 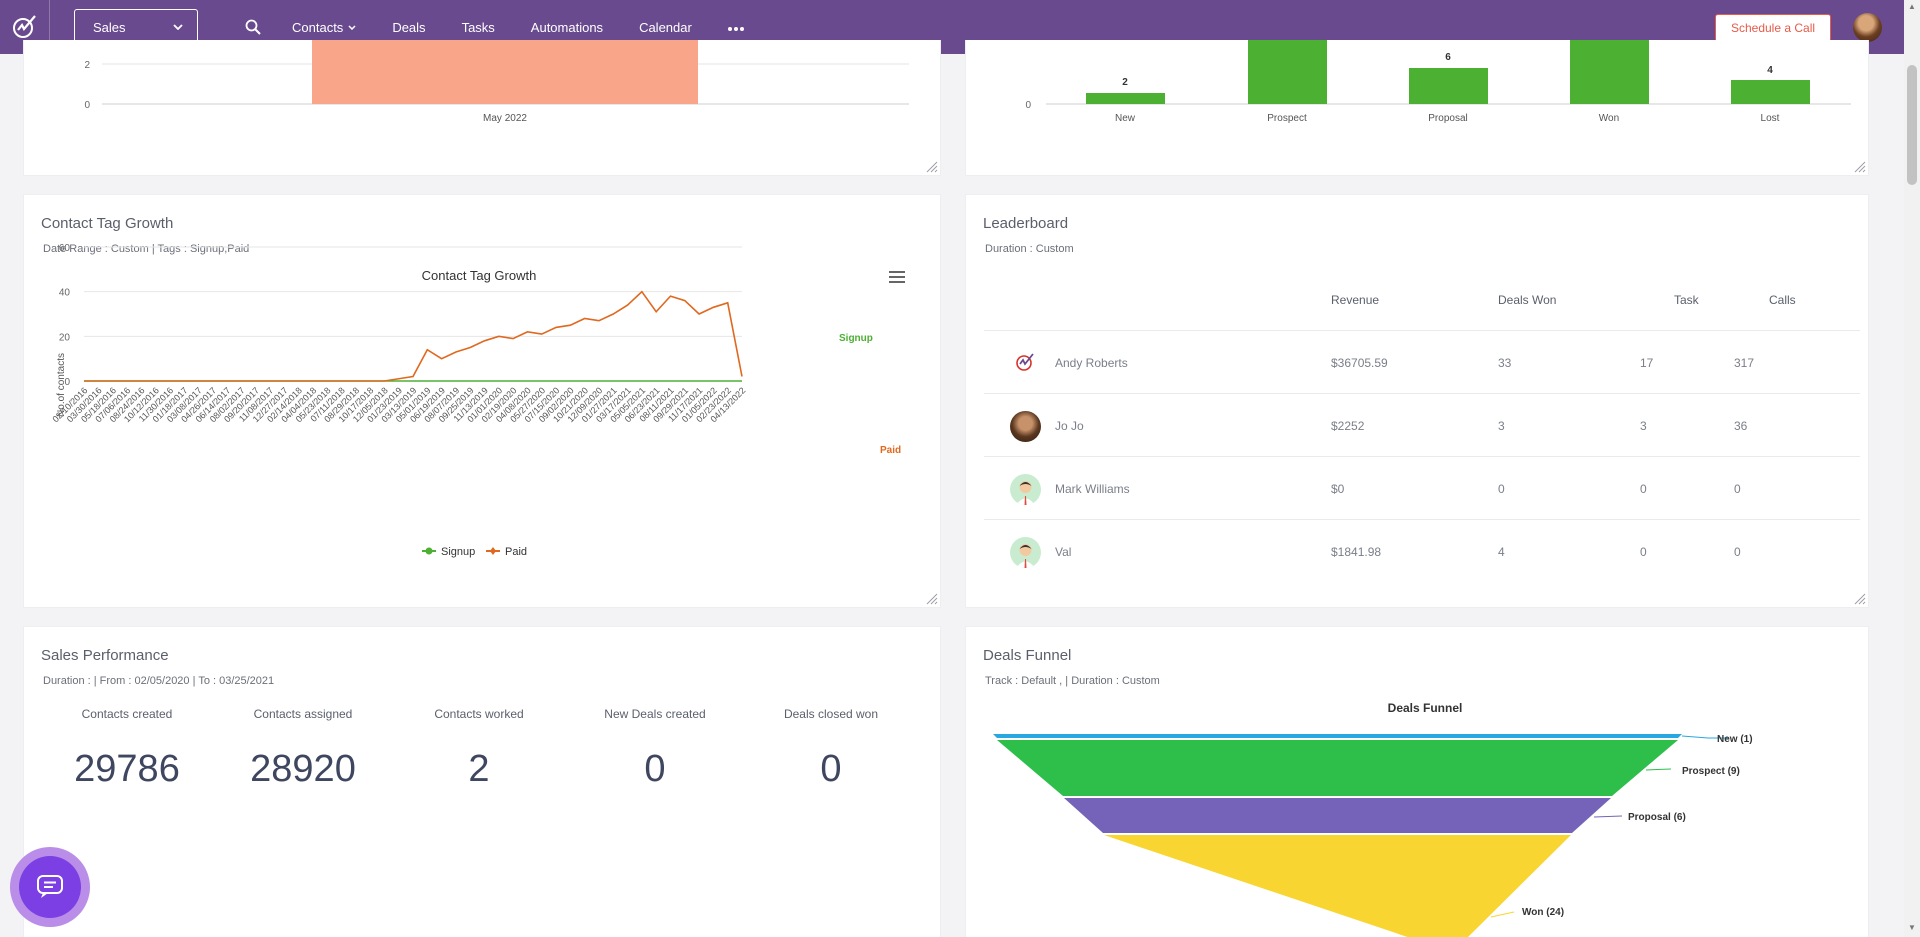 I want to click on bar-won, so click(x=1609, y=72).